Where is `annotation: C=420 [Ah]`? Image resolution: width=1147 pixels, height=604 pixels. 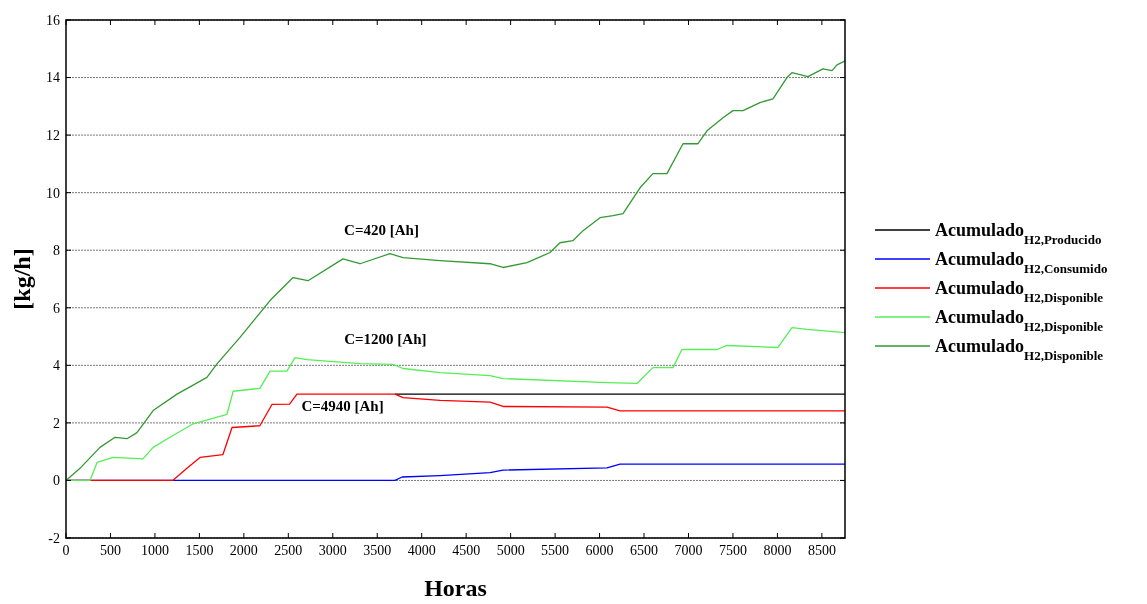
annotation: C=420 [Ah] is located at coordinates (381, 229).